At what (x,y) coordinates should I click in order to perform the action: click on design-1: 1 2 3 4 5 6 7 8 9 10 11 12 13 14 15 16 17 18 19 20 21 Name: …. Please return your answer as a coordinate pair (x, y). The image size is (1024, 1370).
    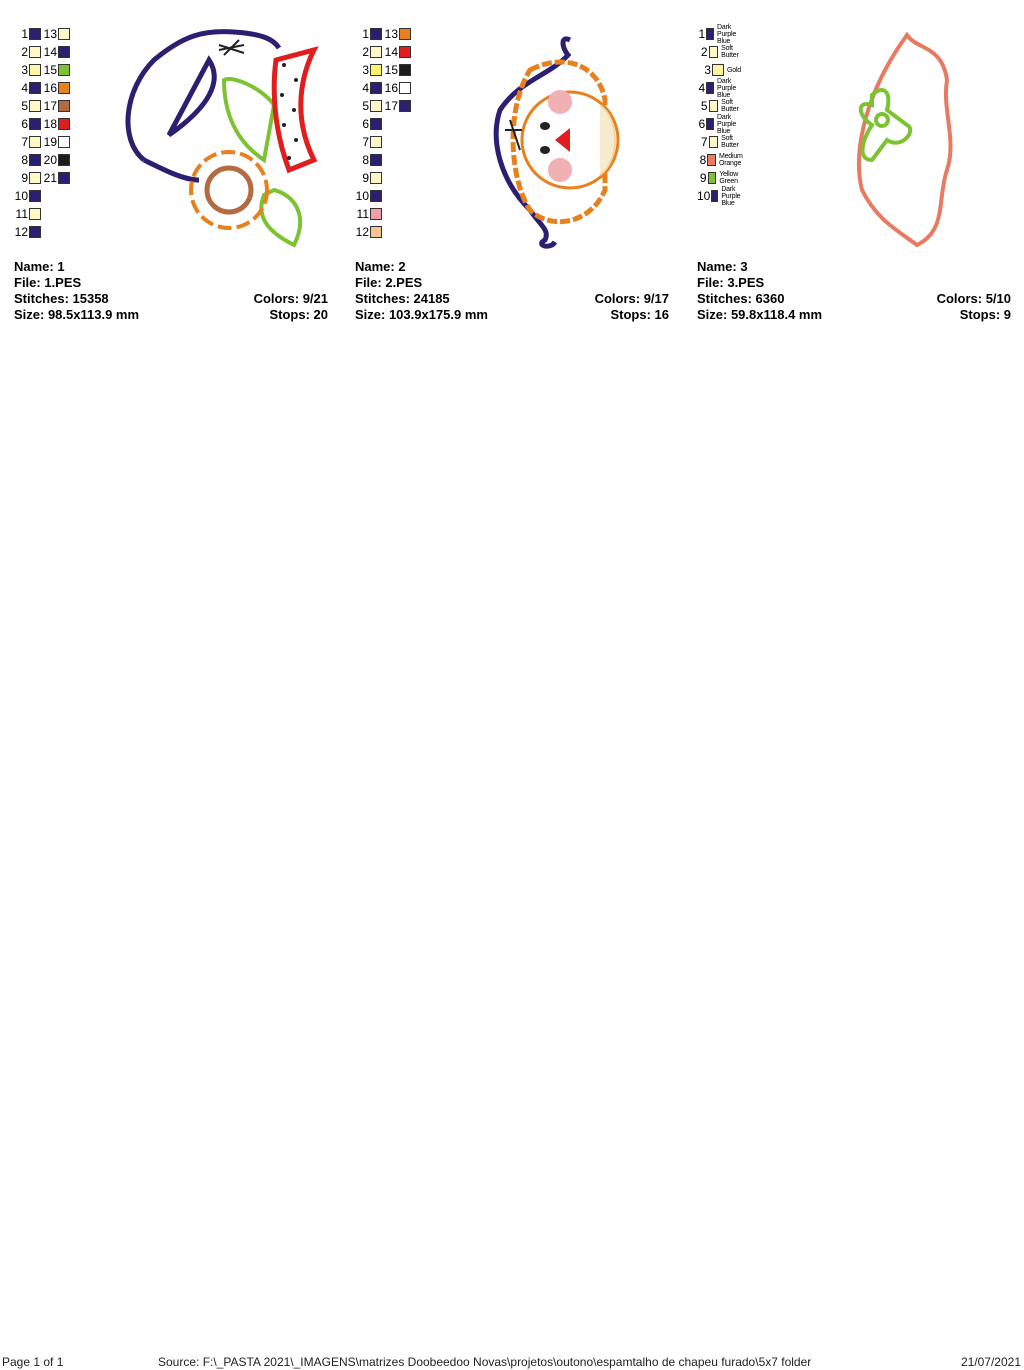
    Looking at the image, I should click on (171, 165).